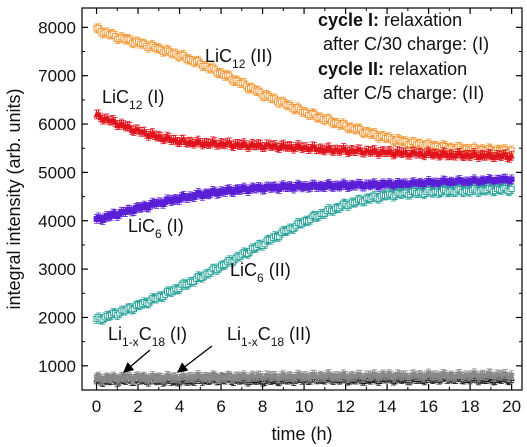 The height and width of the screenshot is (447, 527). Describe the element at coordinates (96, 406) in the screenshot. I see `x-tick-label: 0` at that location.